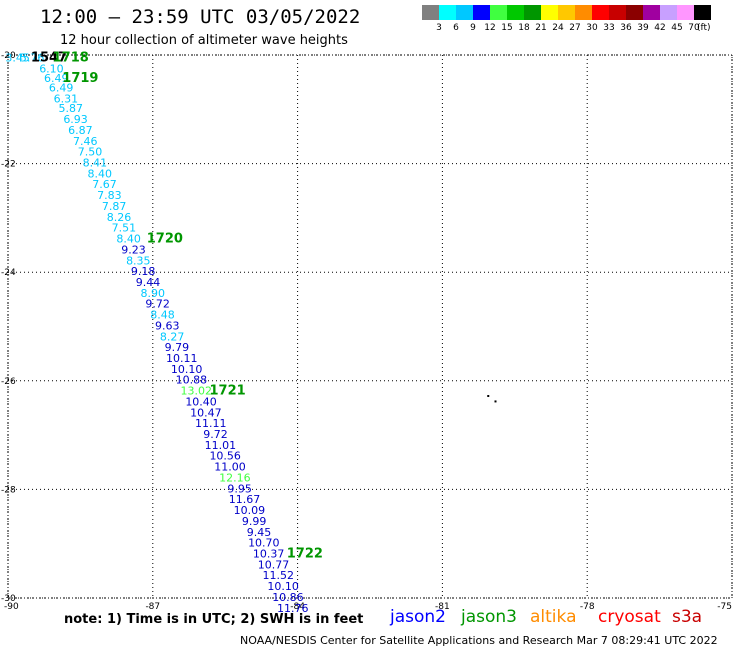 The height and width of the screenshot is (650, 740). I want to click on wave-height-label: 8.26, so click(119, 217).